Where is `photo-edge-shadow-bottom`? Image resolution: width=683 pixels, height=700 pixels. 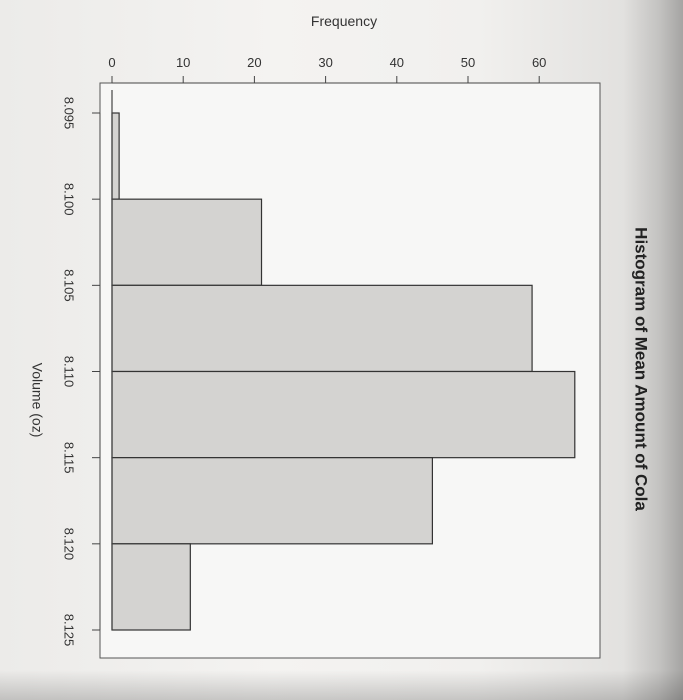
photo-edge-shadow-bottom is located at coordinates (341, 685).